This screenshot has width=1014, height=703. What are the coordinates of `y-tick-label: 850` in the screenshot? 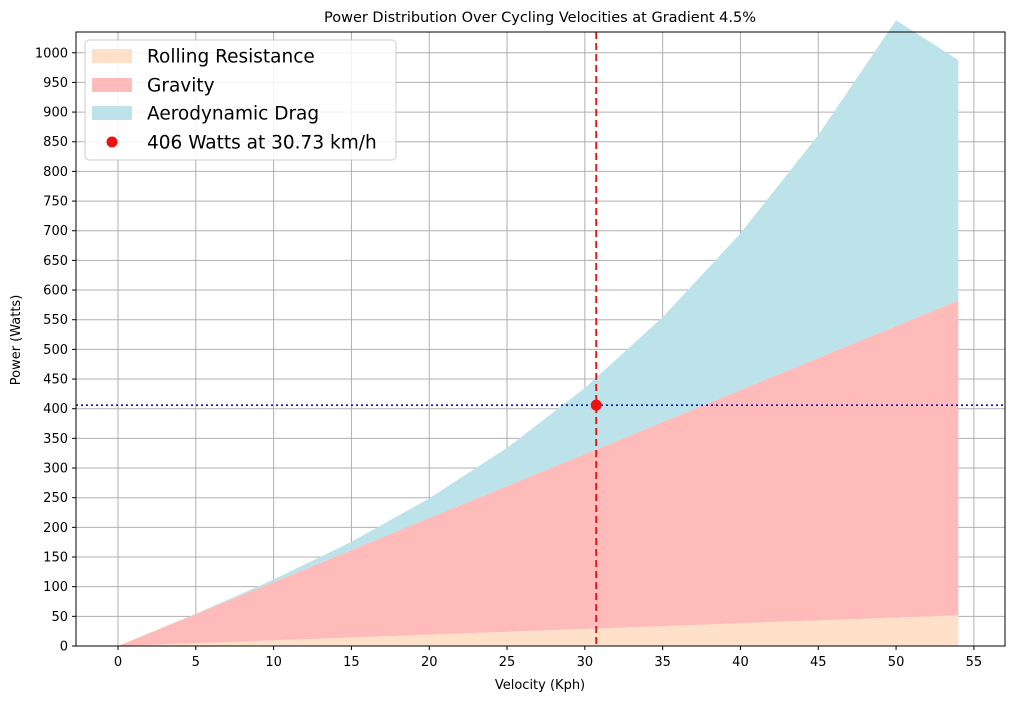 It's located at (55, 142).